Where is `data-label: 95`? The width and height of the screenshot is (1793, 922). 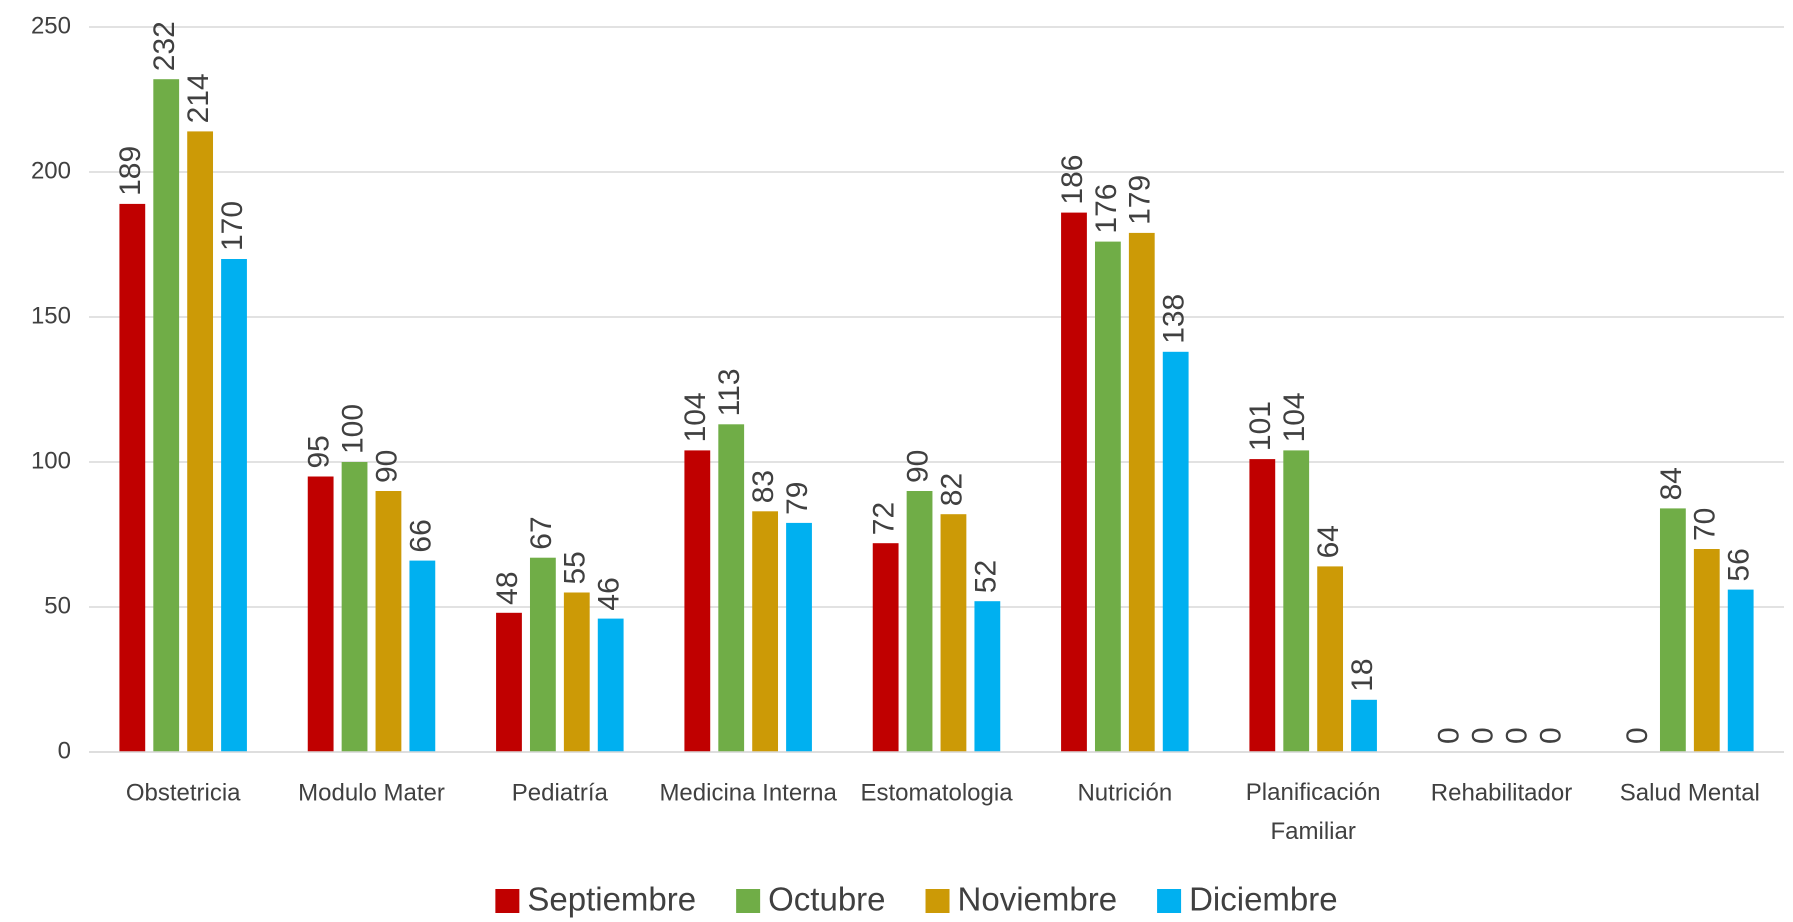 data-label: 95 is located at coordinates (319, 451).